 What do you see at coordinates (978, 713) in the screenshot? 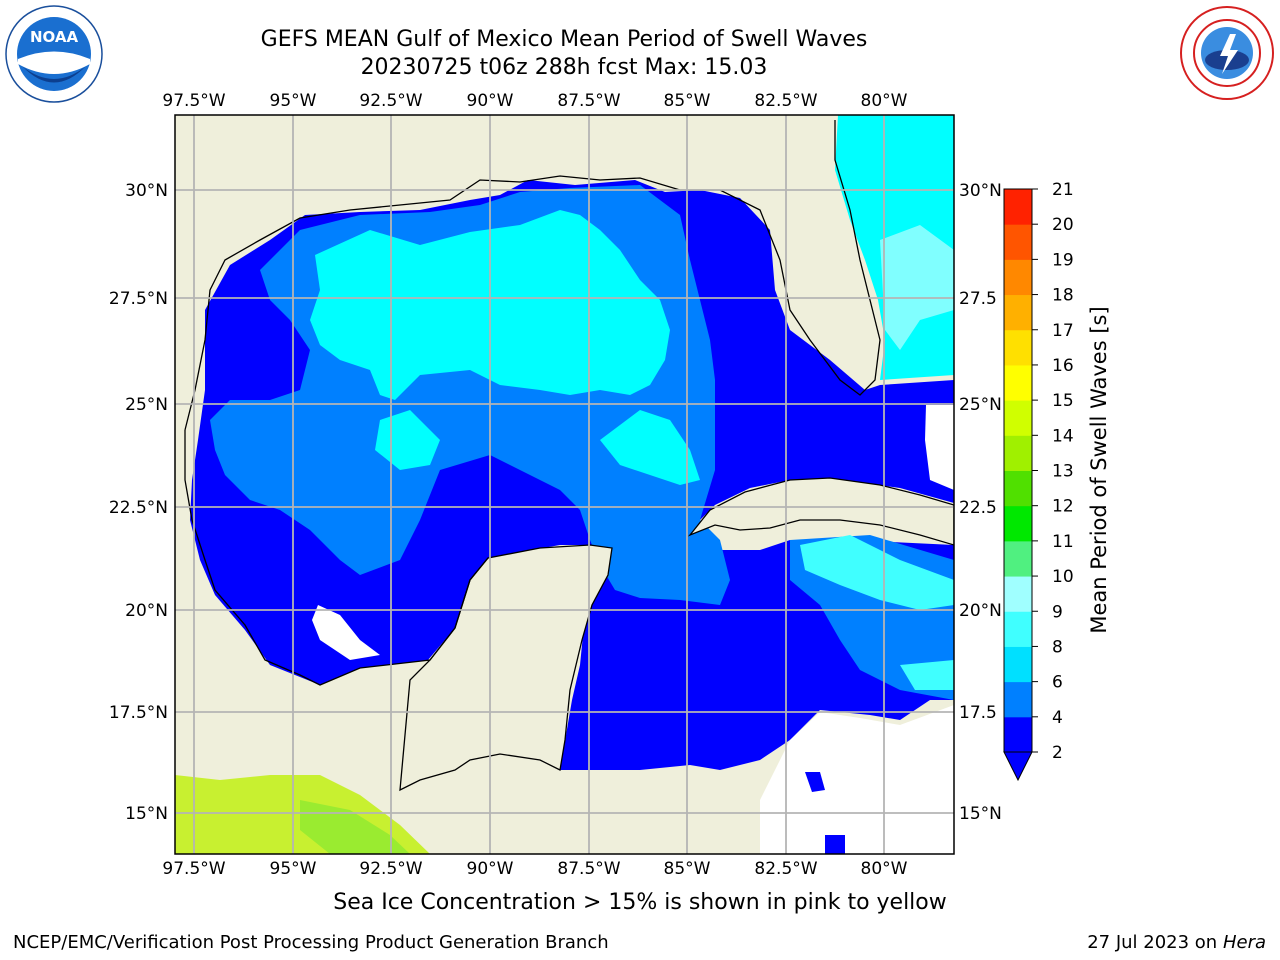
I see `lat-label: 17.5` at bounding box center [978, 713].